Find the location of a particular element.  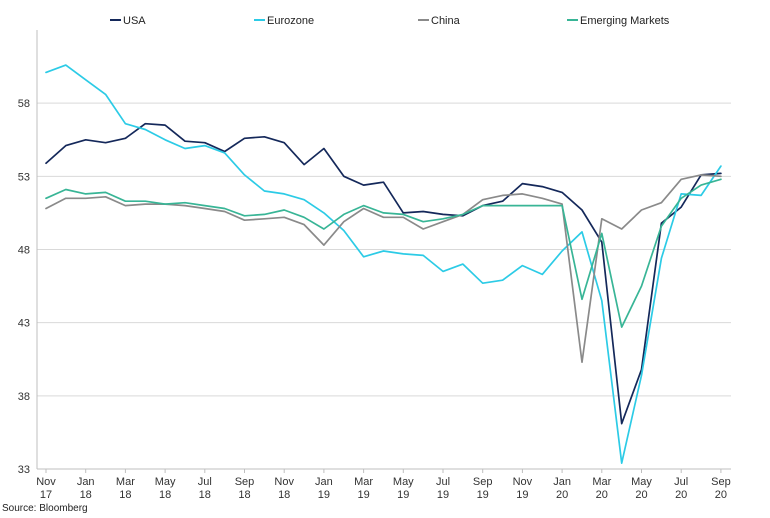

x-tick-label: Jul 19 is located at coordinates (443, 488).